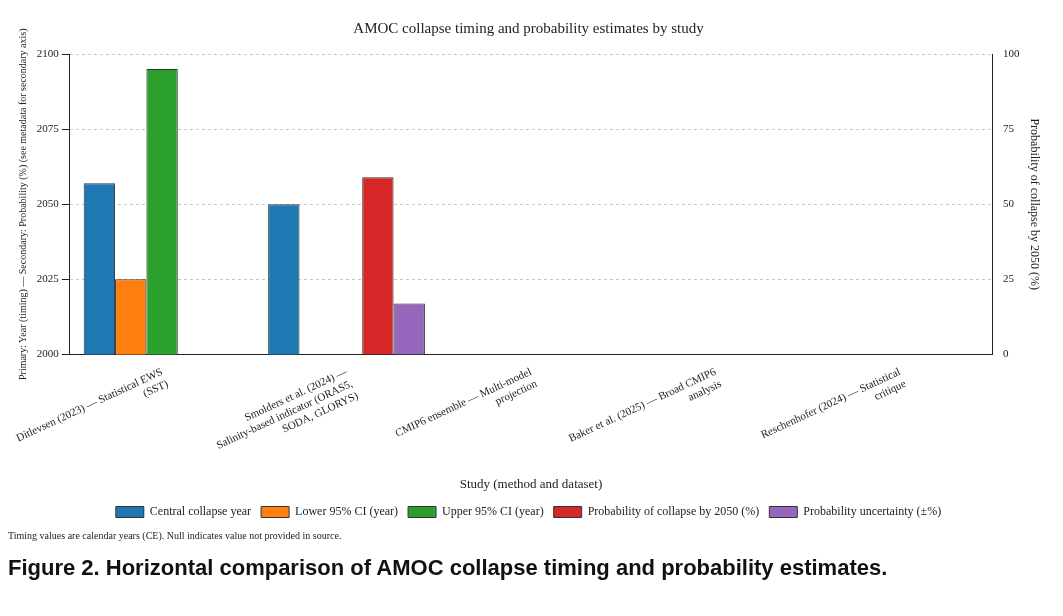 The width and height of the screenshot is (1063, 616). Describe the element at coordinates (48, 203) in the screenshot. I see `y-tick-label: 2050` at that location.